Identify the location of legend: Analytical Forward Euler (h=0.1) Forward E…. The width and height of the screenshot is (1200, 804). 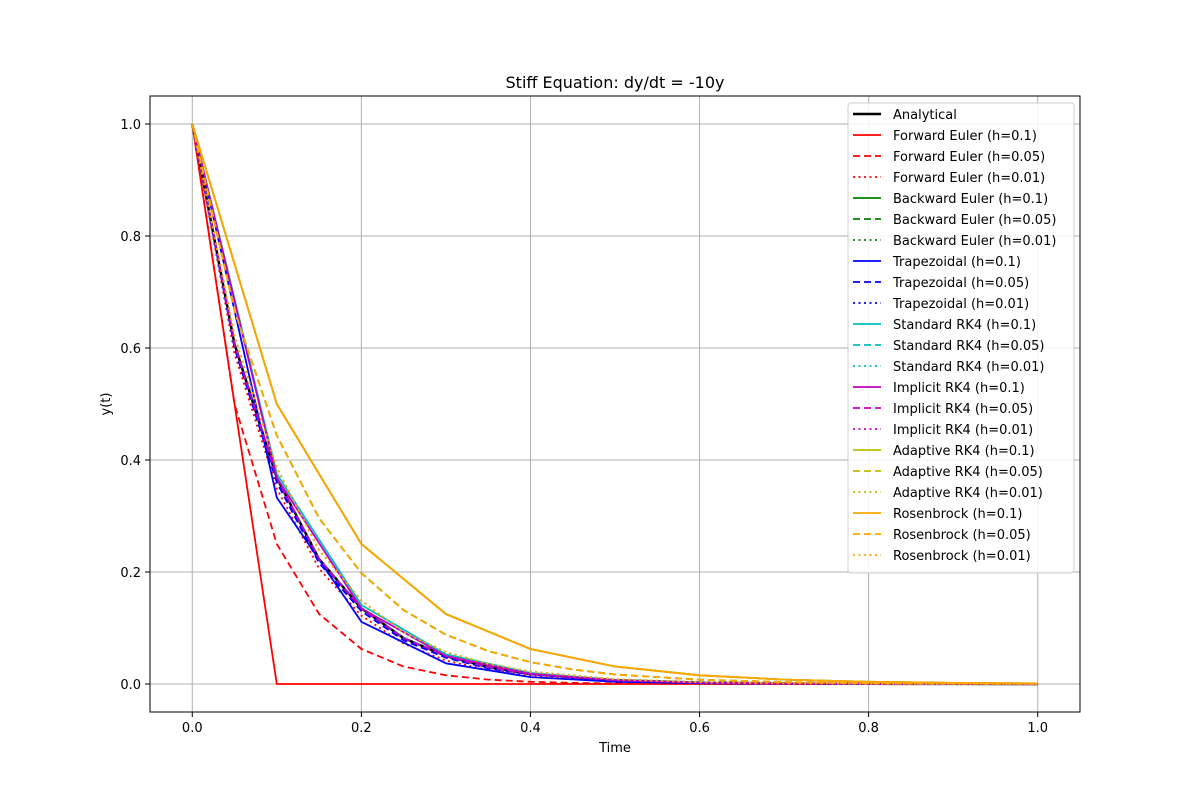
(961, 338).